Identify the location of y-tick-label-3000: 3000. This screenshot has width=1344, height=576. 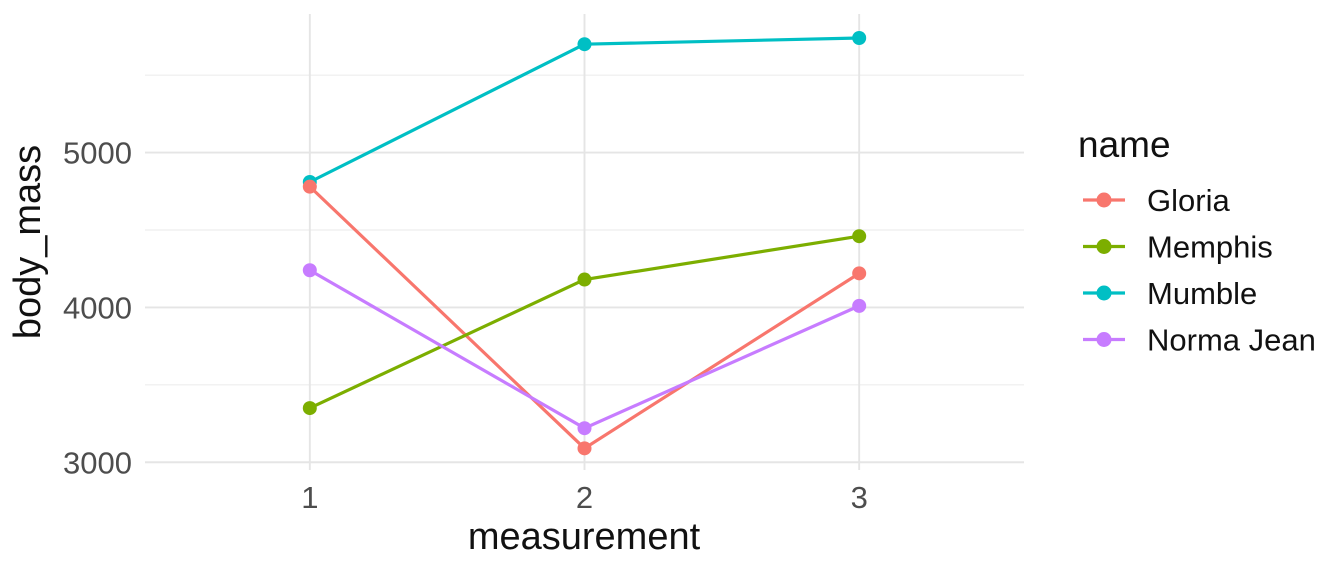
(97, 462).